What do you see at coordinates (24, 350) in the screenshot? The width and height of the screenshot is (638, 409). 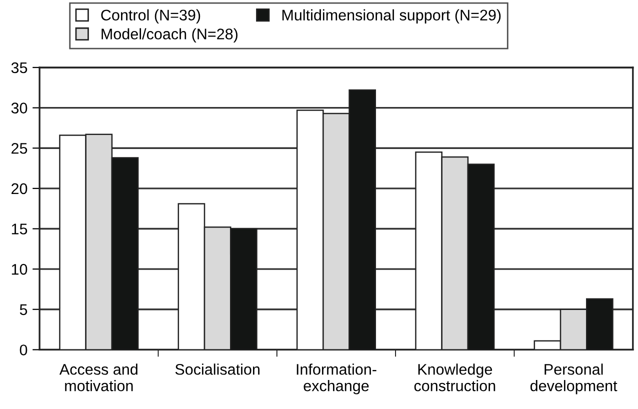 I see `y-tick-label: 0` at bounding box center [24, 350].